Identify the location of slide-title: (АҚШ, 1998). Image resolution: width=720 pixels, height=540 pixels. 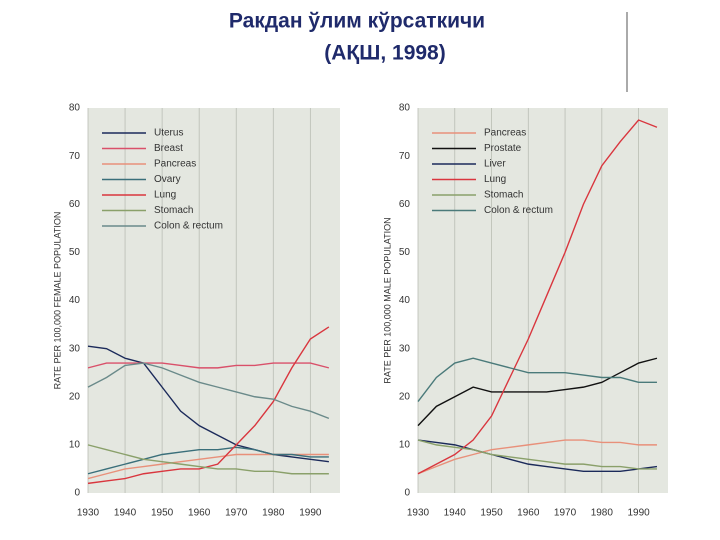
(384, 53).